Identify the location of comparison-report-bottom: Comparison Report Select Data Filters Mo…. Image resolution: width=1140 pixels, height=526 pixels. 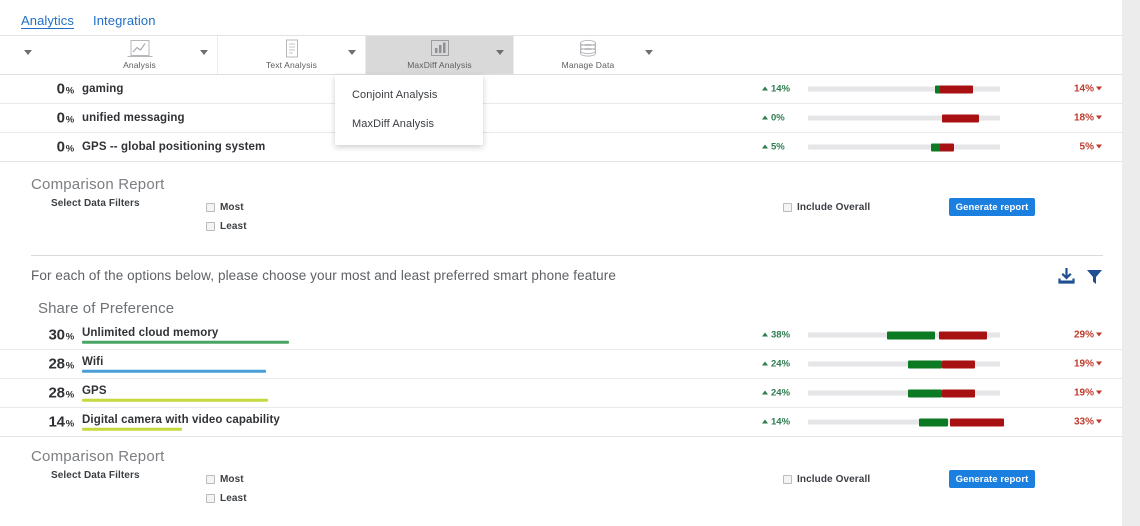
(561, 480).